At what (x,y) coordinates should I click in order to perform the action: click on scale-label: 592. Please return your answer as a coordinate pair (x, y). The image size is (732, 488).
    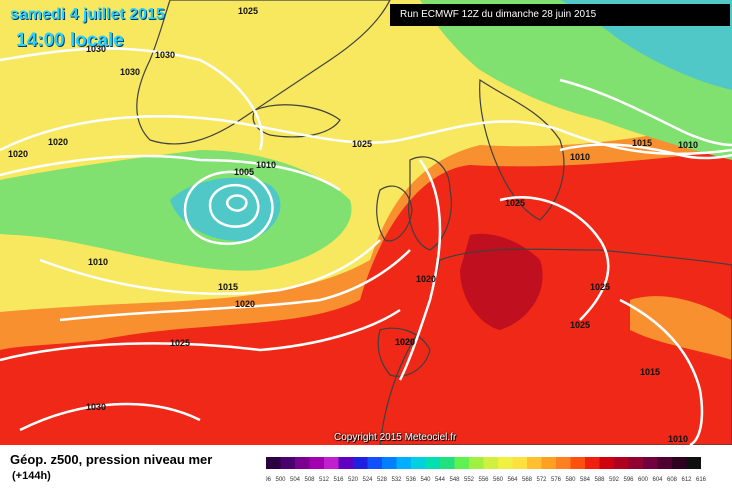
    Looking at the image, I should click on (614, 480).